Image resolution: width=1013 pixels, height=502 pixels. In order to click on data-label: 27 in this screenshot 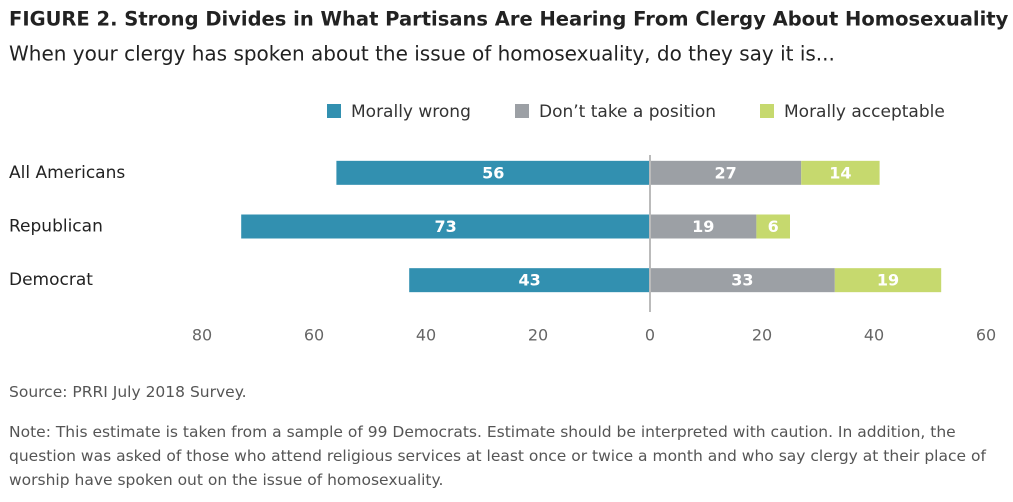, I will do `click(725, 172)`.